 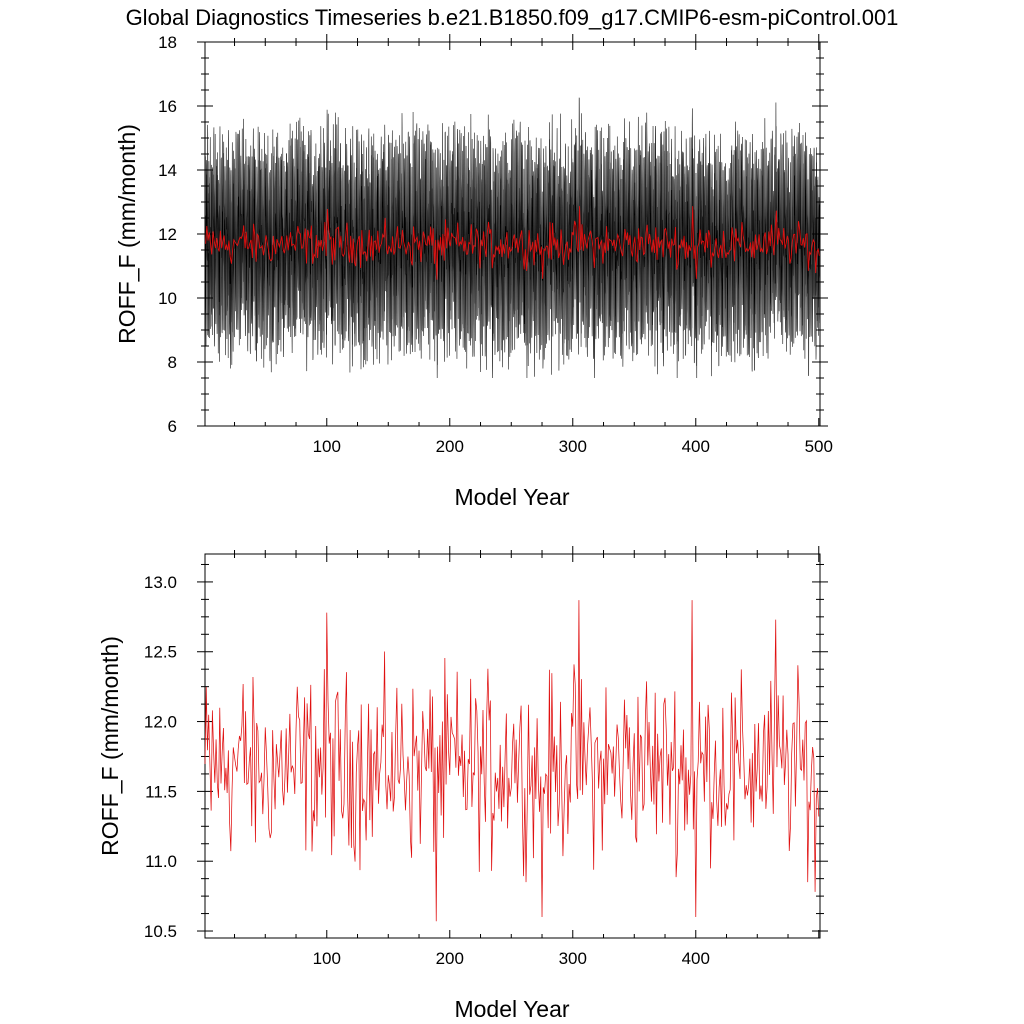 I want to click on y-tick-label: 10, so click(x=167, y=298).